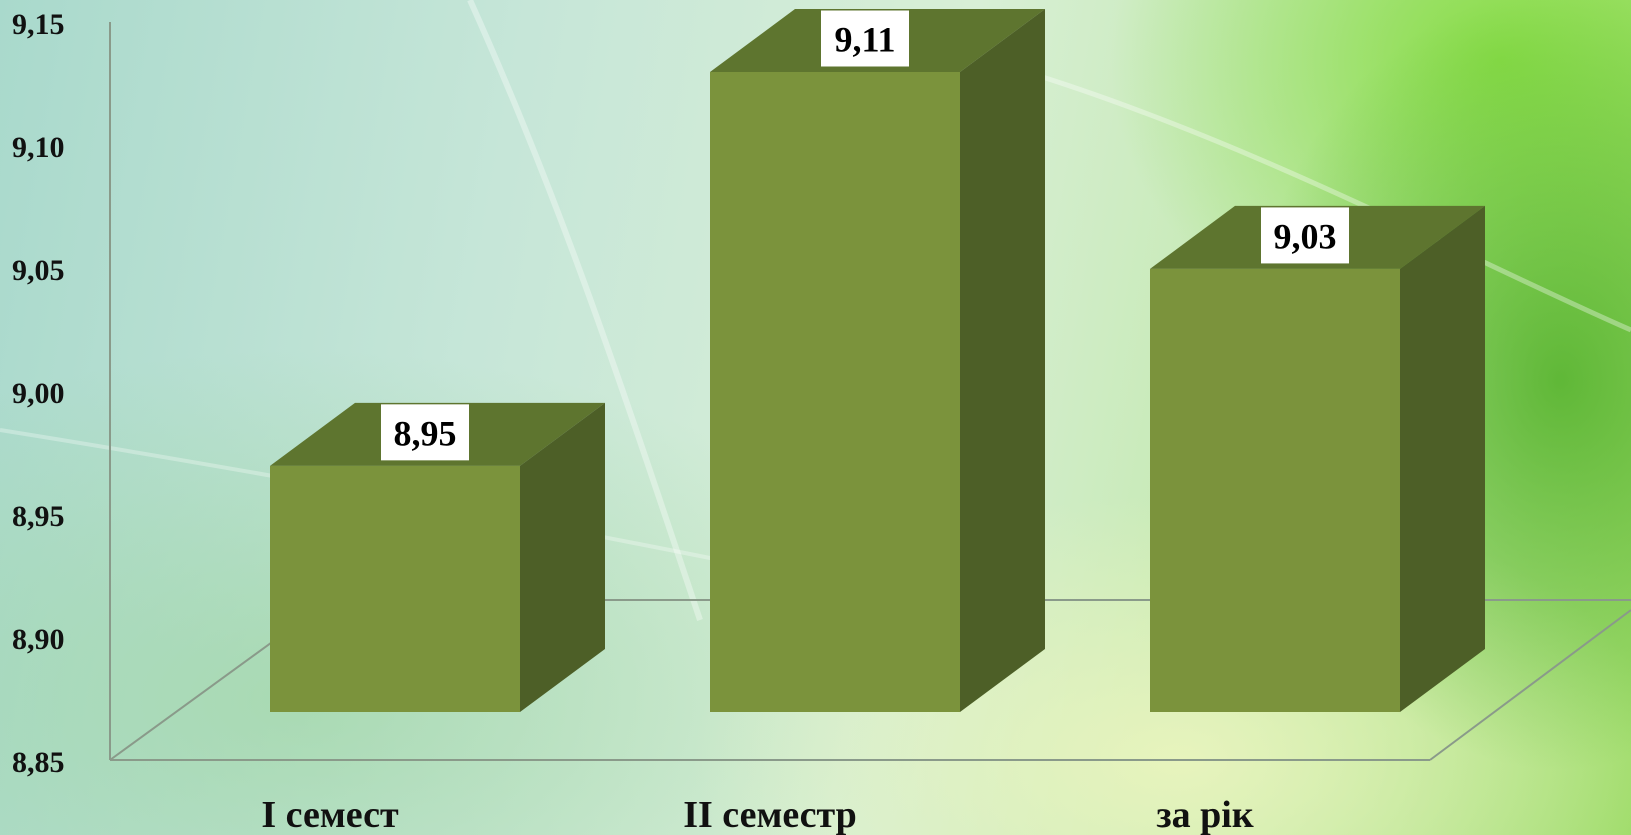 Image resolution: width=1631 pixels, height=835 pixels. Describe the element at coordinates (1204, 814) in the screenshot. I see `x-category-label: за рік` at that location.